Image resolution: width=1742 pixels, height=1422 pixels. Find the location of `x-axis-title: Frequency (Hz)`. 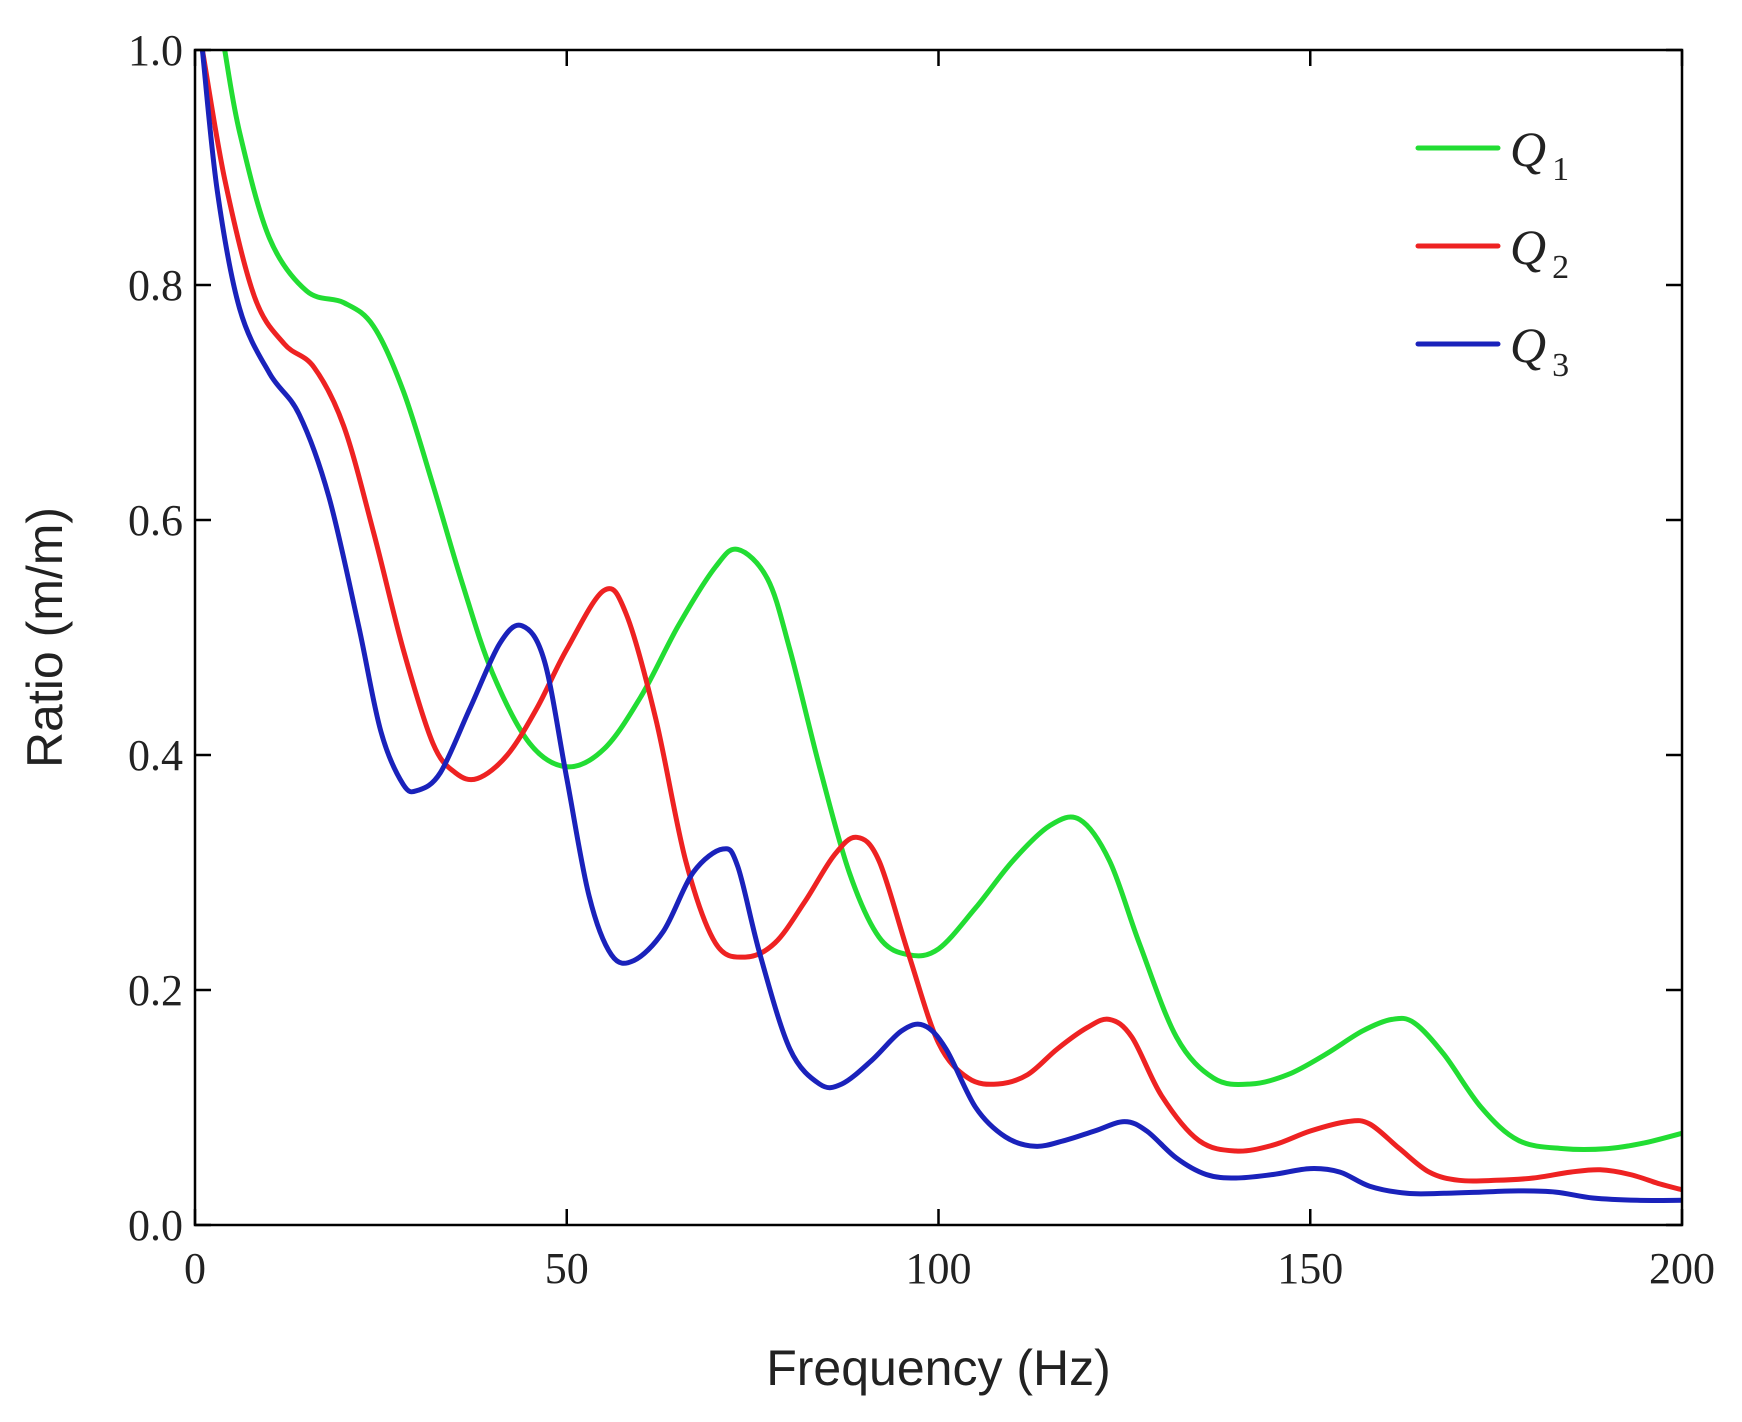

x-axis-title: Frequency (Hz) is located at coordinates (938, 1368).